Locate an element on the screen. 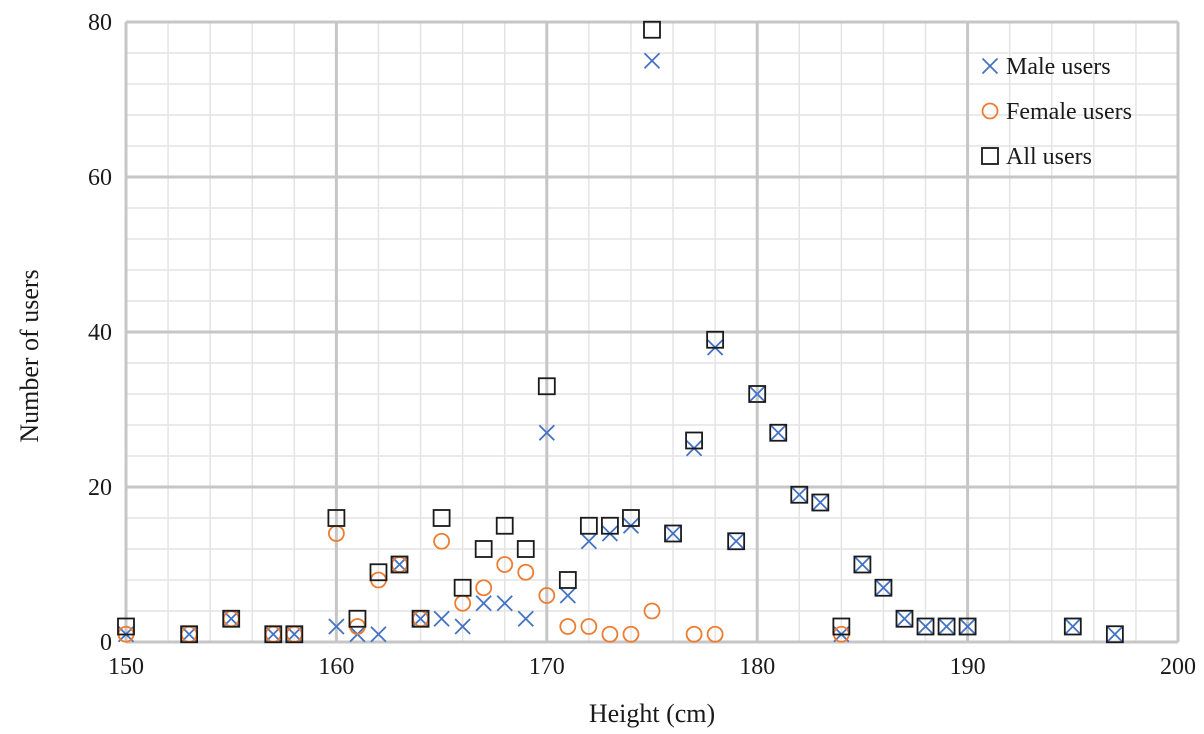  y-axis-title: Number of users is located at coordinates (29, 355).